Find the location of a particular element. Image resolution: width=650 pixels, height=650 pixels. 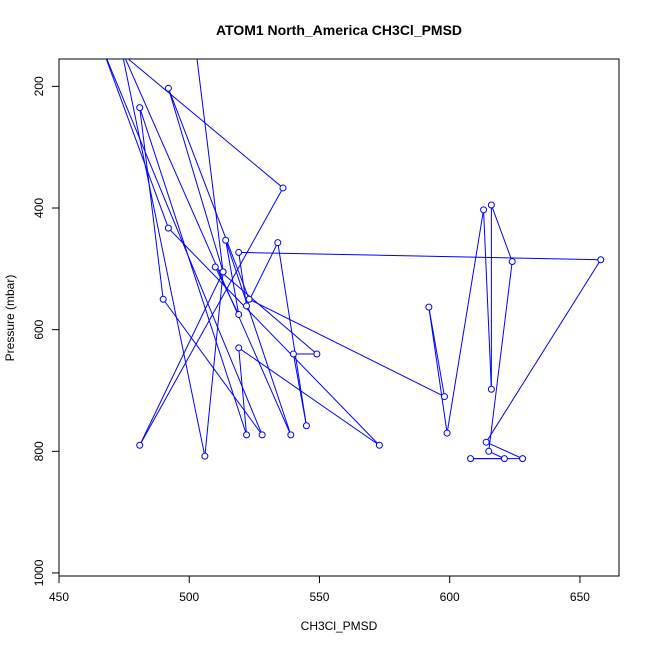

y-axis-label: Pressure (mbar) is located at coordinates (10, 318).